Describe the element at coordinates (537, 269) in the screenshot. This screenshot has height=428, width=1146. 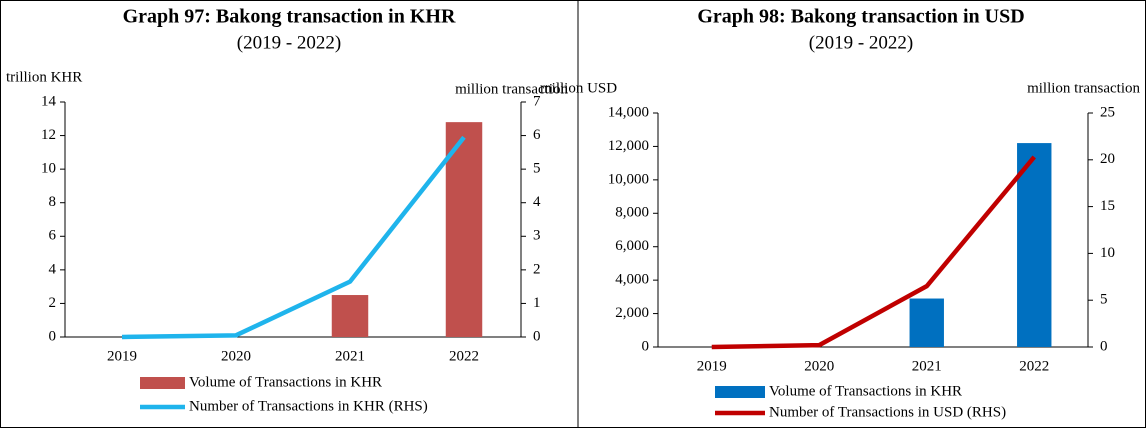
I see `y2-tick-label: 2` at that location.